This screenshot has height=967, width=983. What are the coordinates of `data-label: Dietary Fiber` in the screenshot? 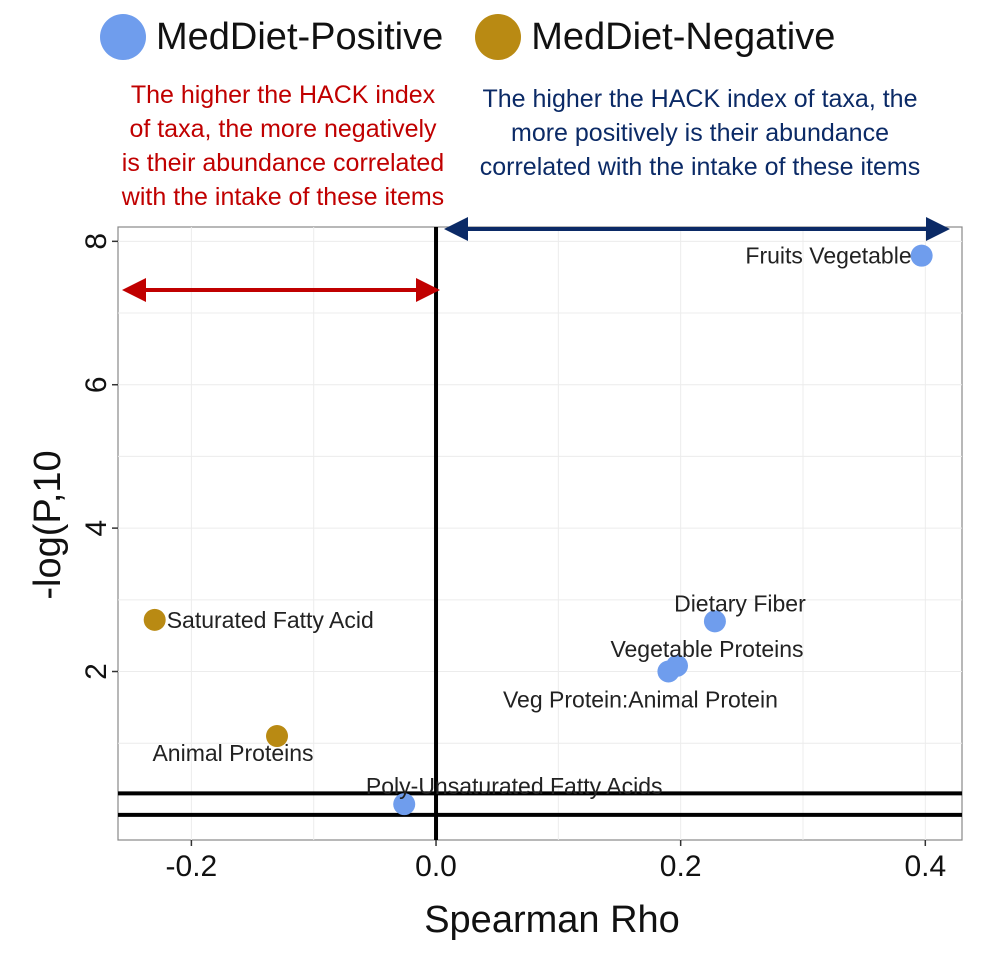 It's located at (740, 603).